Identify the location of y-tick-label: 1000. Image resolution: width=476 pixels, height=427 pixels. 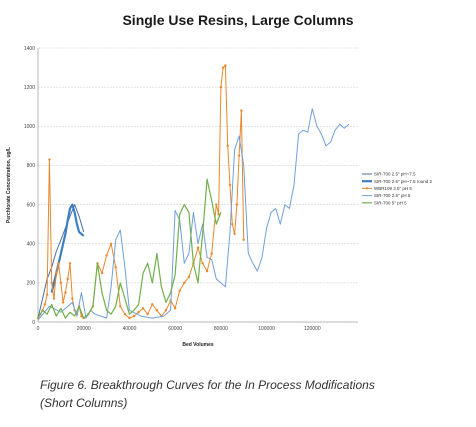
(29, 127).